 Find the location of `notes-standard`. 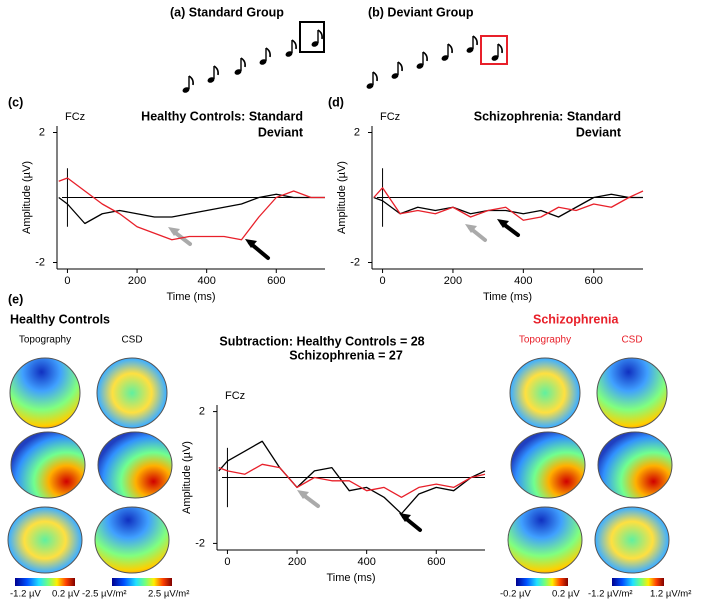

notes-standard is located at coordinates (252, 58).